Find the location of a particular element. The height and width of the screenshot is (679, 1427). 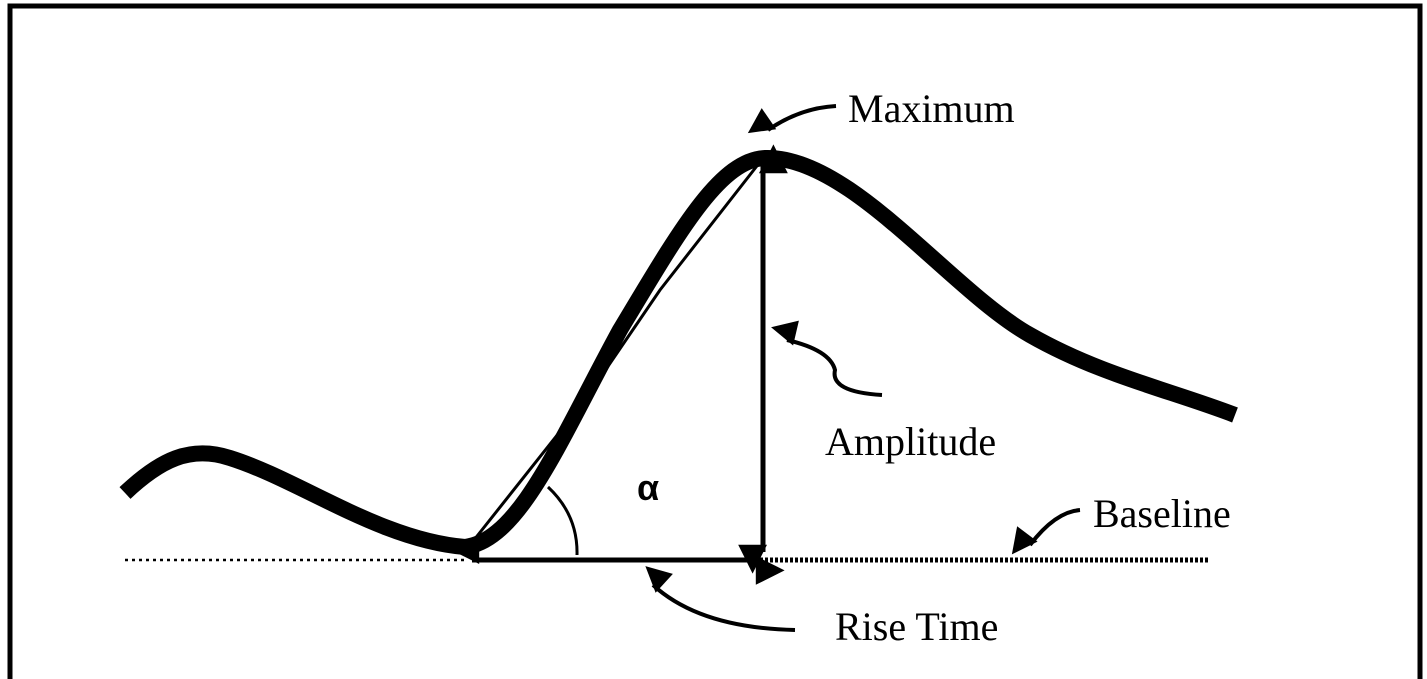

baseline-pointer is located at coordinates (1046, 531).